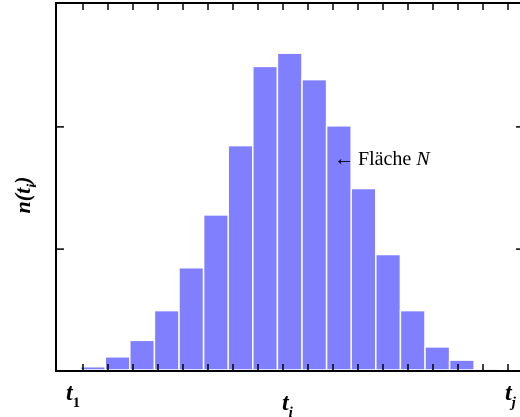 This screenshot has height=417, width=520. I want to click on area-annotation: ← Fläche N, so click(382, 159).